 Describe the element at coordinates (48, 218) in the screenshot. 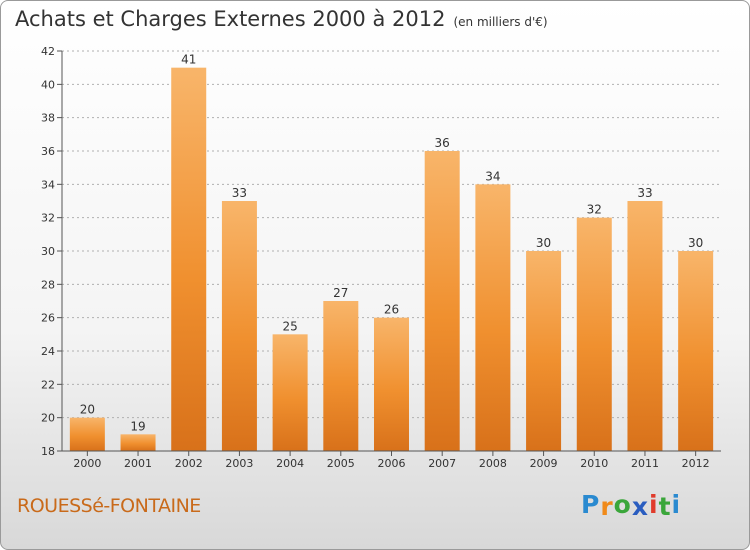

I see `y-tick-label: 32` at that location.